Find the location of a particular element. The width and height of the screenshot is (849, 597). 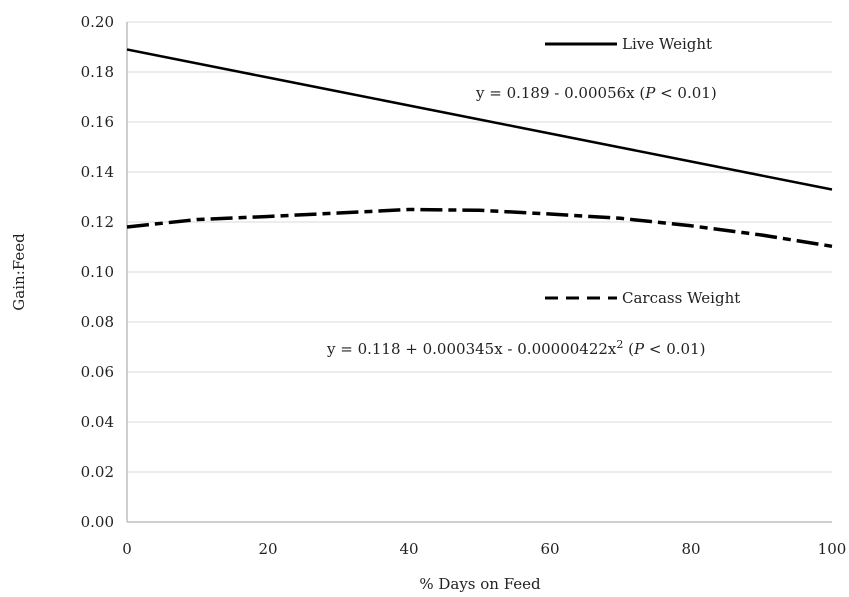

y-tick-label: 0.00 is located at coordinates (97, 522).